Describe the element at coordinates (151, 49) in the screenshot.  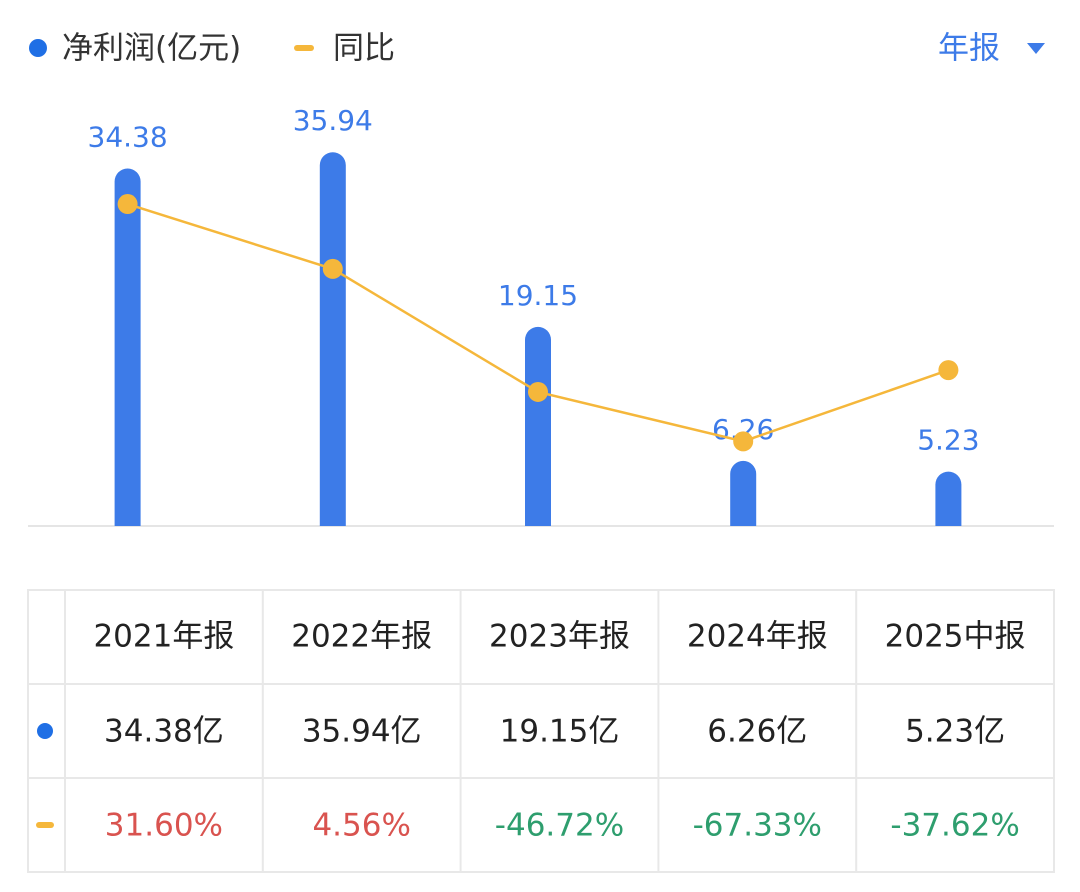
I see `legend-label: 净利润(亿元)` at that location.